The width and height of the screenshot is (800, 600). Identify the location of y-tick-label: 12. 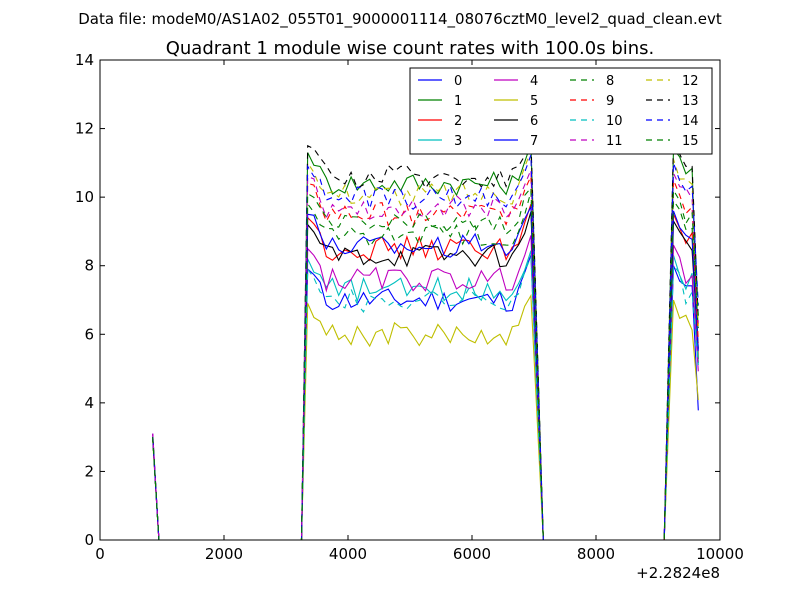
(84, 129).